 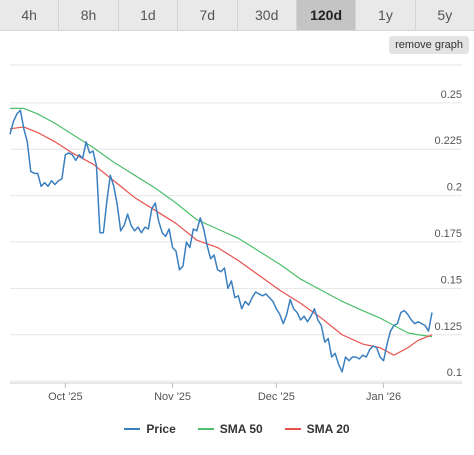 I want to click on tab-8h: 8h, so click(x=89, y=15).